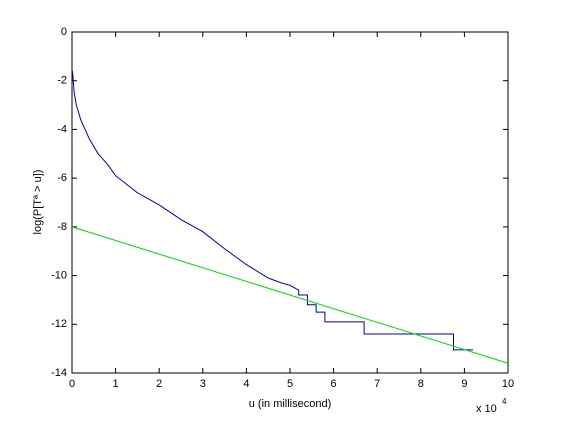  I want to click on y-tick-label: -4, so click(62, 129).